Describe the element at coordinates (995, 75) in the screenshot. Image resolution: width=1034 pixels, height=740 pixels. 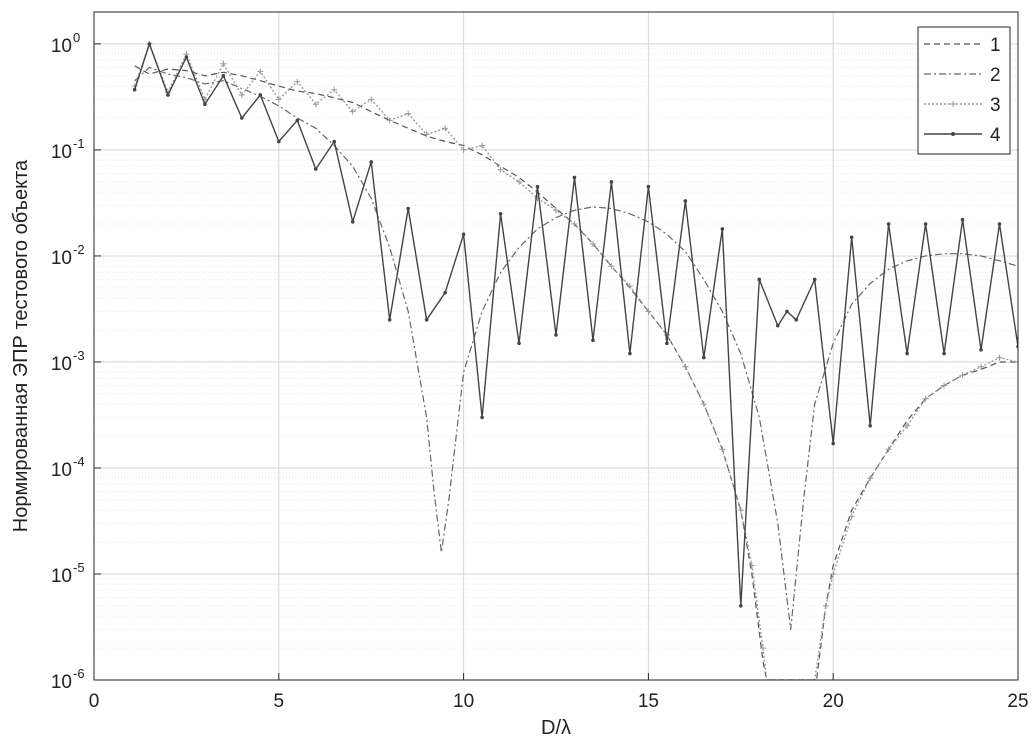
I see `legend-label-2: 2` at that location.